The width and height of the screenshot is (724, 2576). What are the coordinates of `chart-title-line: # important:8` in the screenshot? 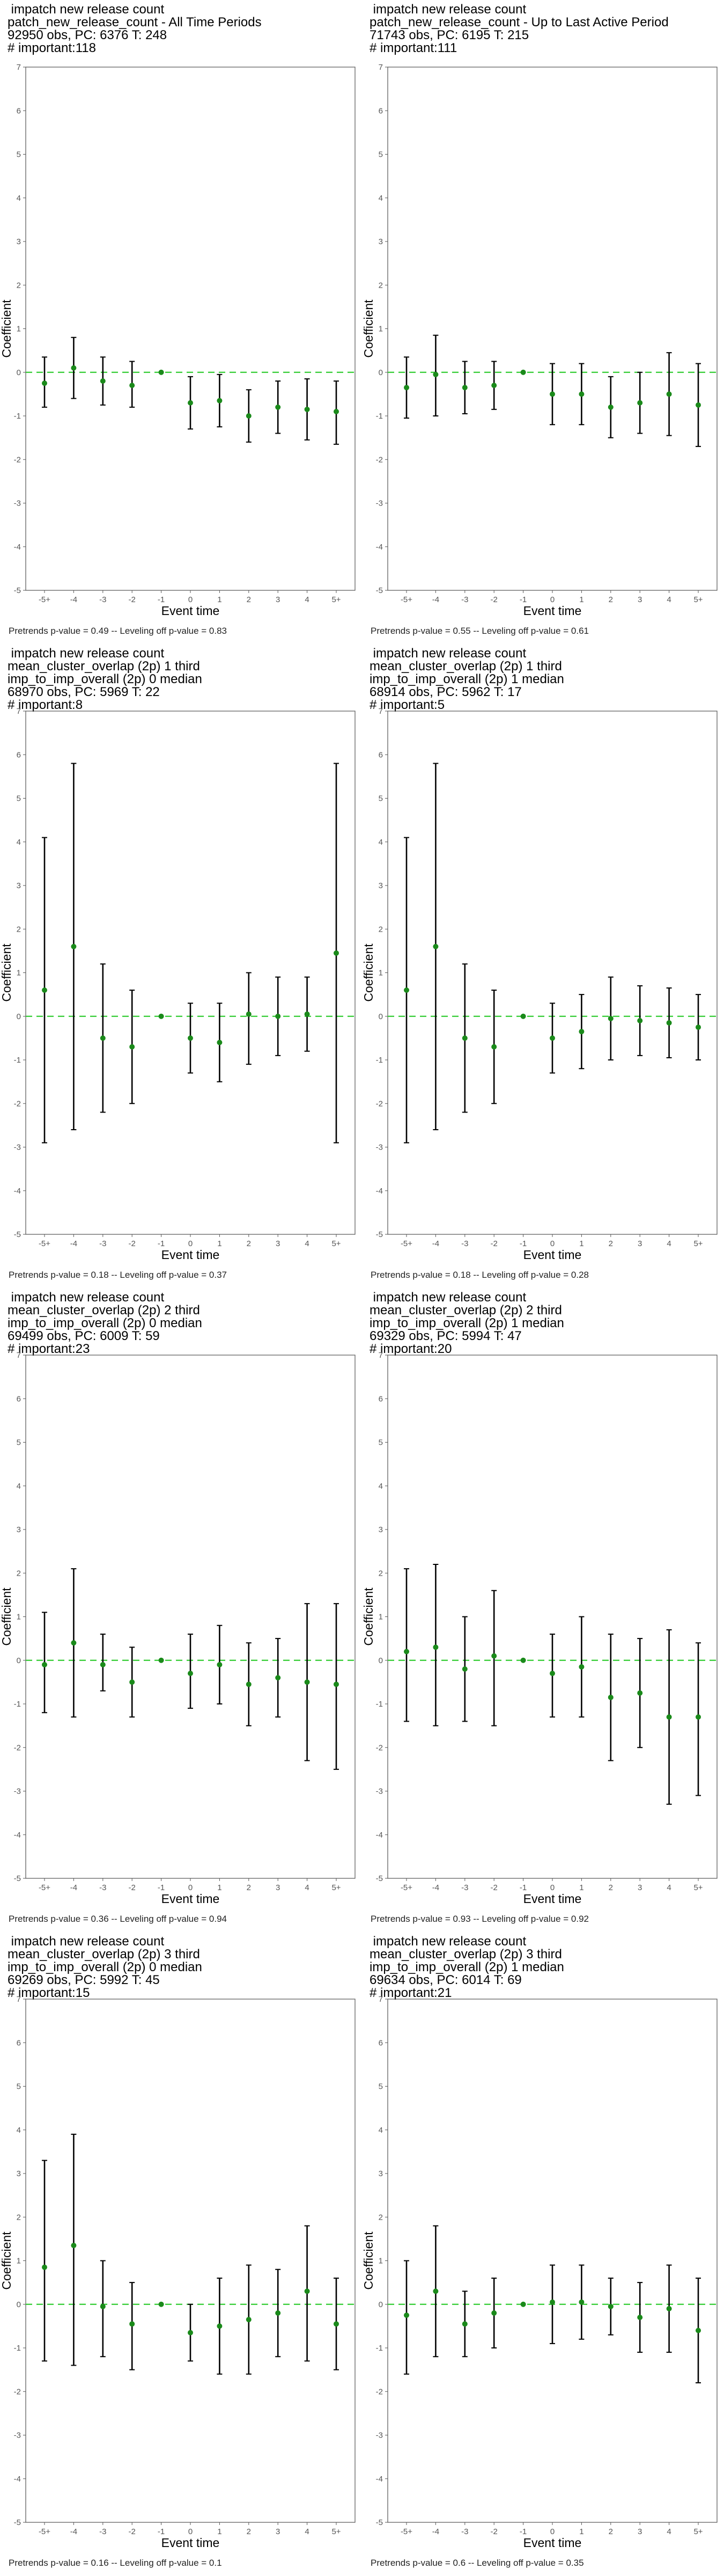 It's located at (45, 705).